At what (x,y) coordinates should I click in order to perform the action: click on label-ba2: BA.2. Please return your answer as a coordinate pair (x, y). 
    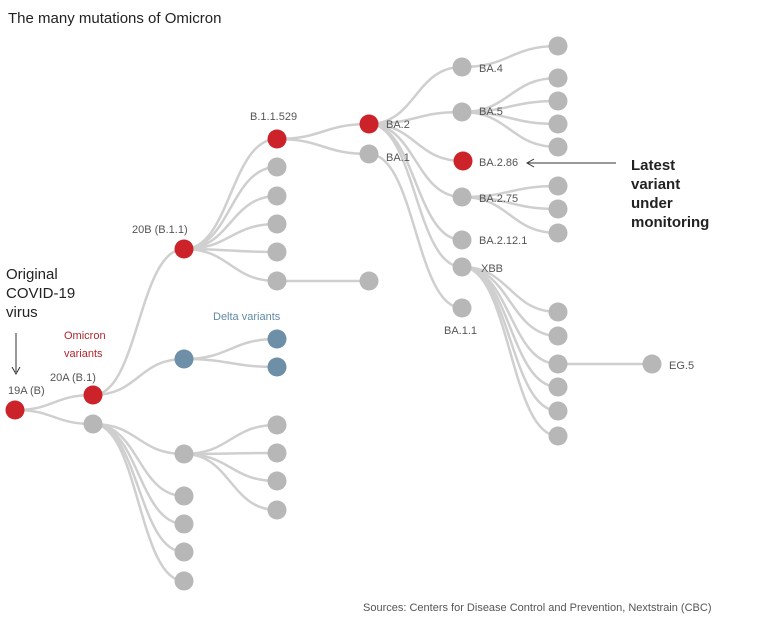
    Looking at the image, I should click on (398, 125).